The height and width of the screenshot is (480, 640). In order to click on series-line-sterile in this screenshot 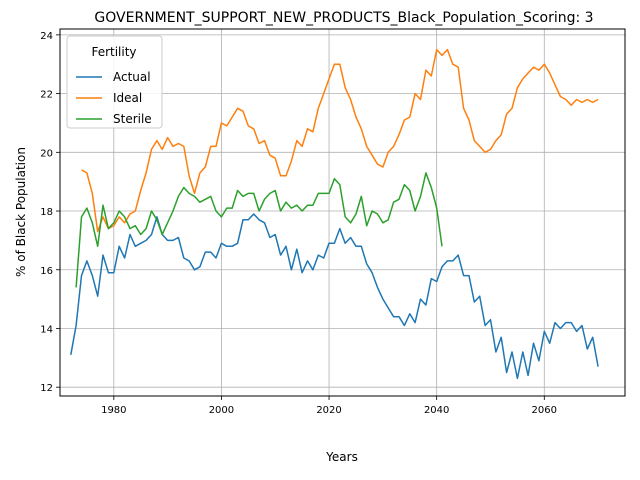, I will do `click(259, 230)`.